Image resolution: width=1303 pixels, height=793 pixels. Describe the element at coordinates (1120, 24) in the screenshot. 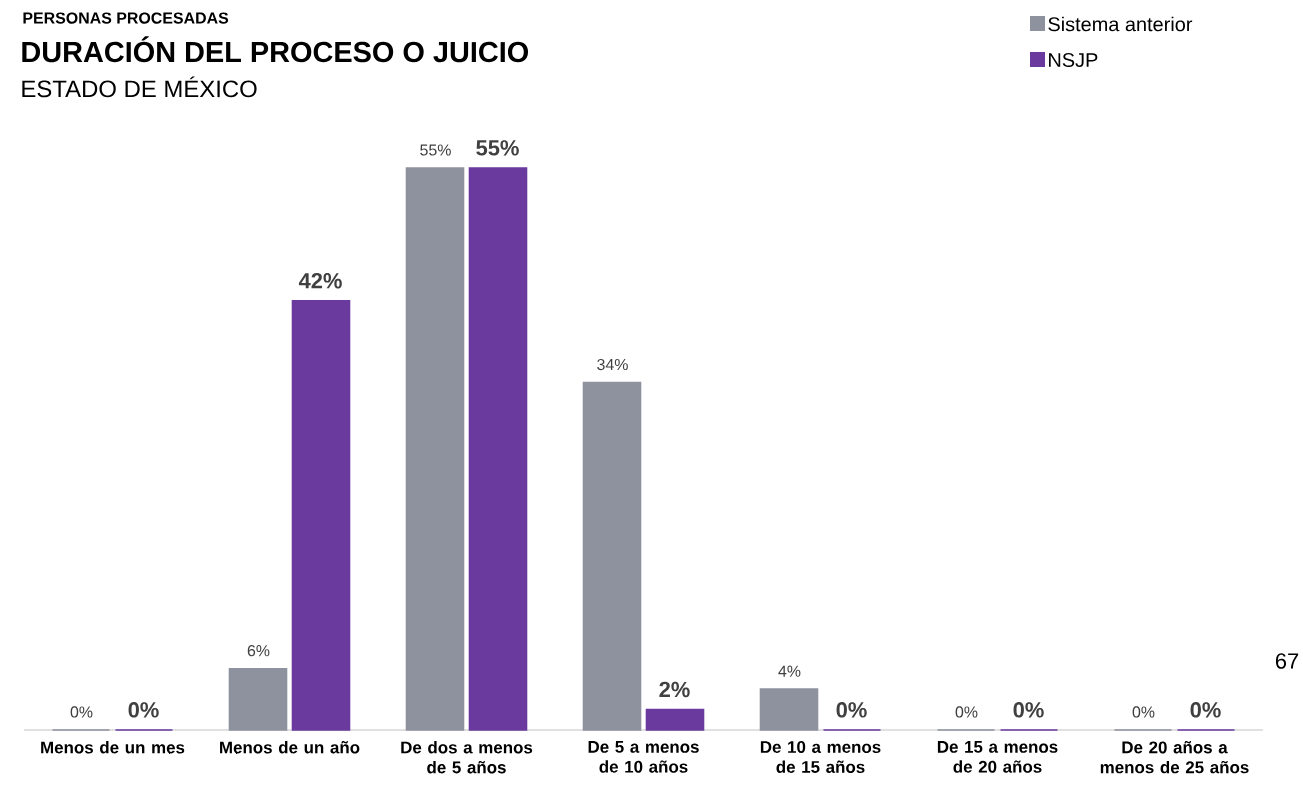

I see `legend-label: Sistema anterior` at that location.